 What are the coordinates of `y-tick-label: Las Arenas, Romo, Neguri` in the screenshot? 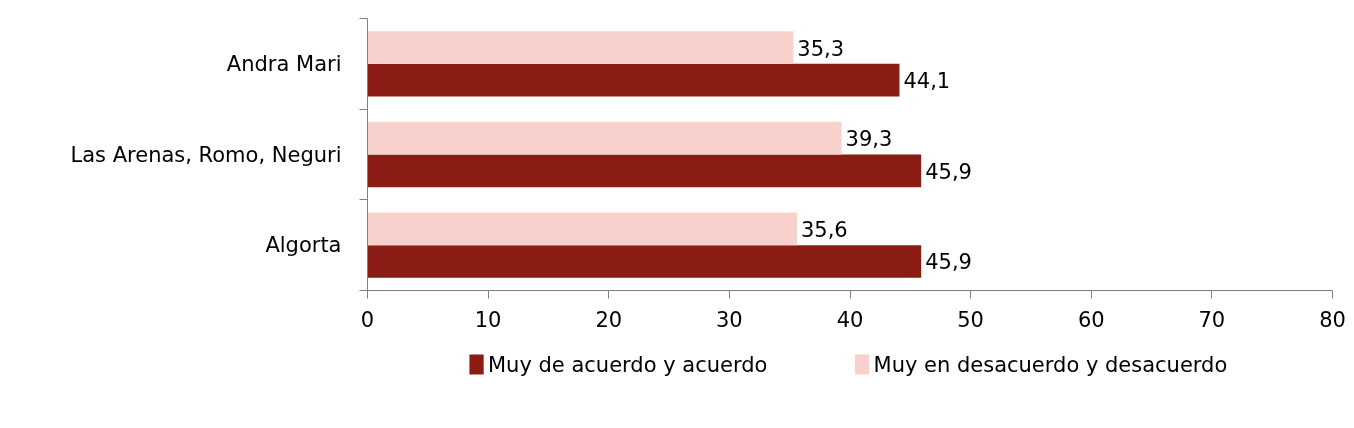 It's located at (206, 154).